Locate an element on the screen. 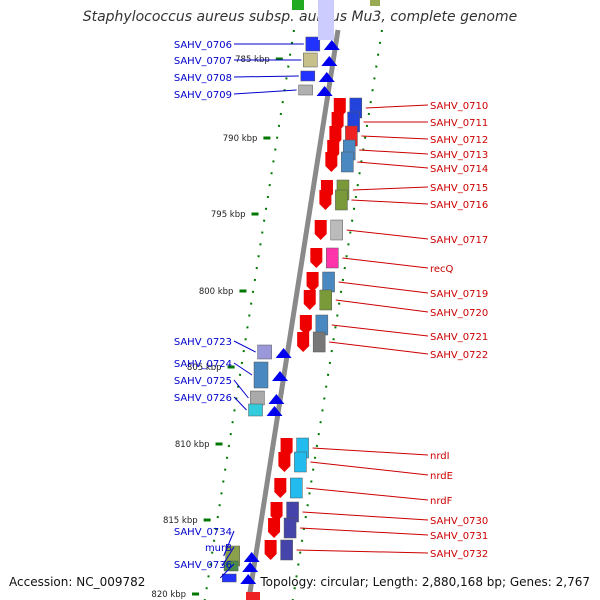 This screenshot has height=600, width=600. scale-label: 800 kbp is located at coordinates (216, 292).